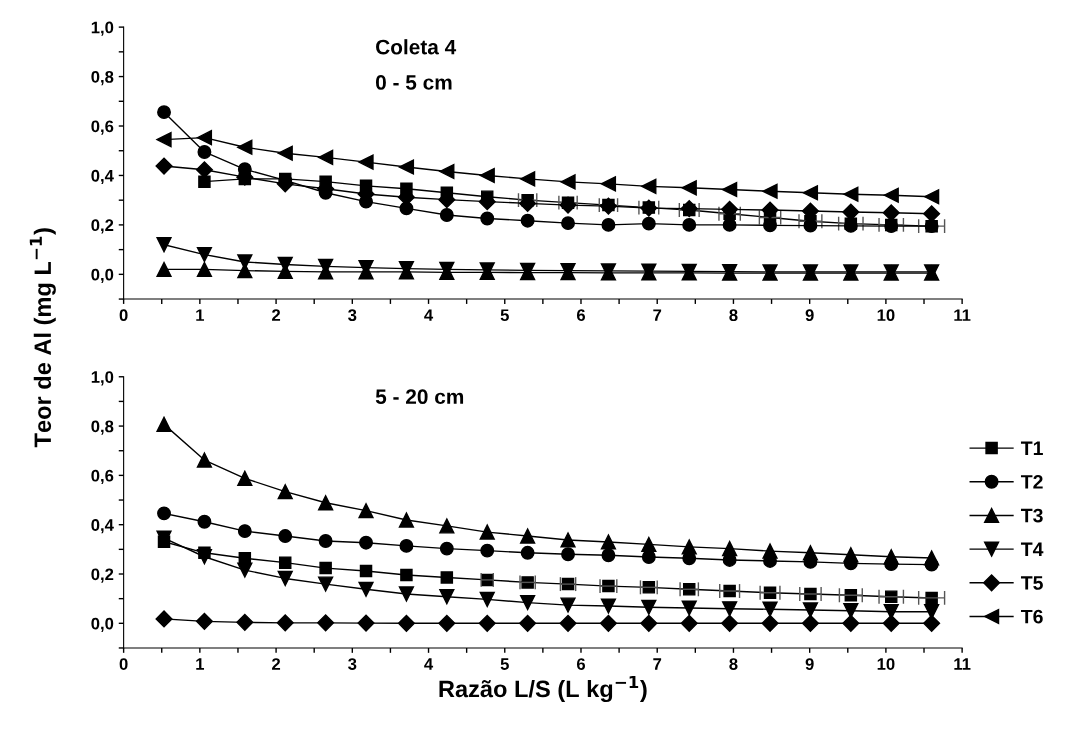 This screenshot has width=1075, height=733. I want to click on legend-label: T2, so click(1031, 481).